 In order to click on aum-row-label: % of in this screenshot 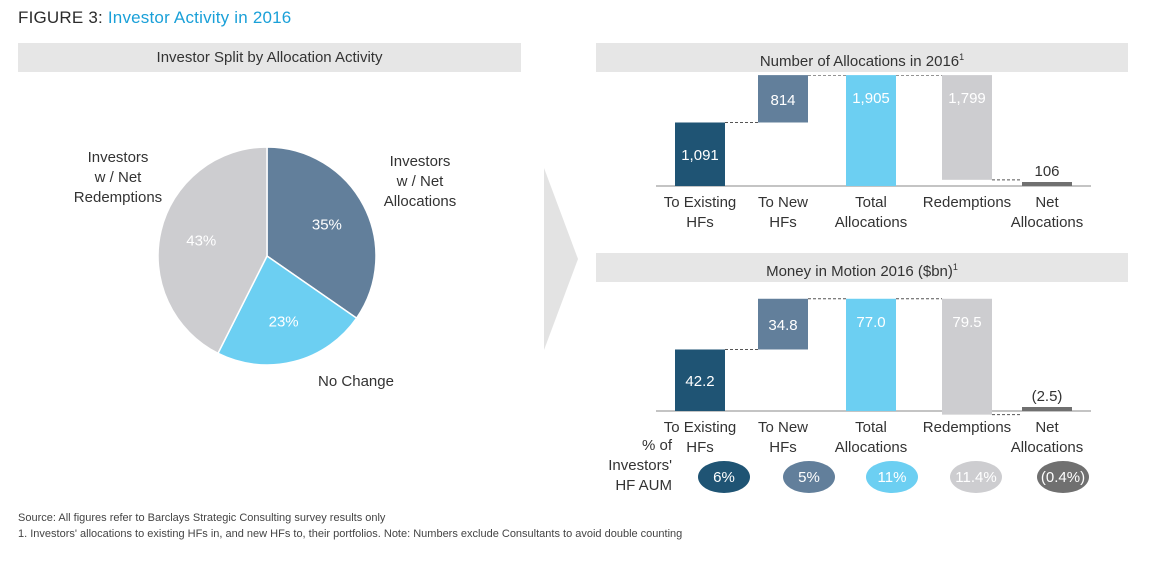, I will do `click(657, 445)`.